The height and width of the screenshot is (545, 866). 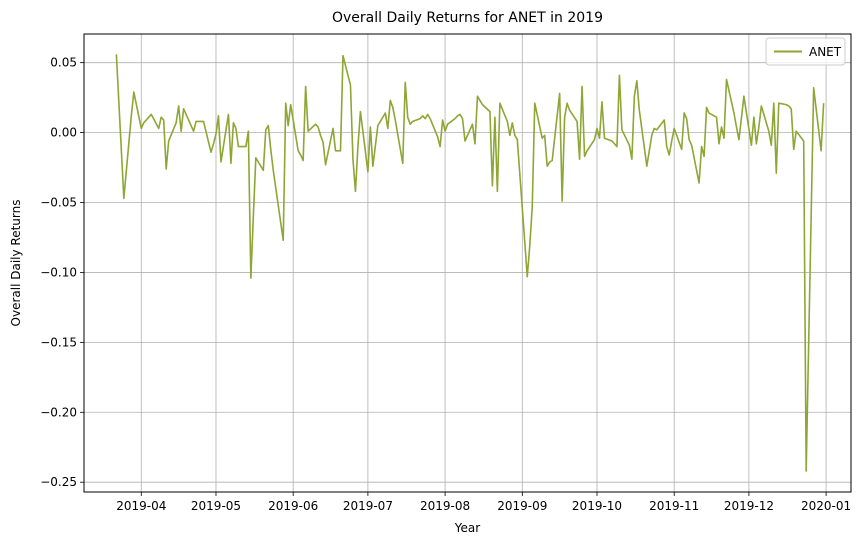 I want to click on legend-entry-label: ANET, so click(x=825, y=52).